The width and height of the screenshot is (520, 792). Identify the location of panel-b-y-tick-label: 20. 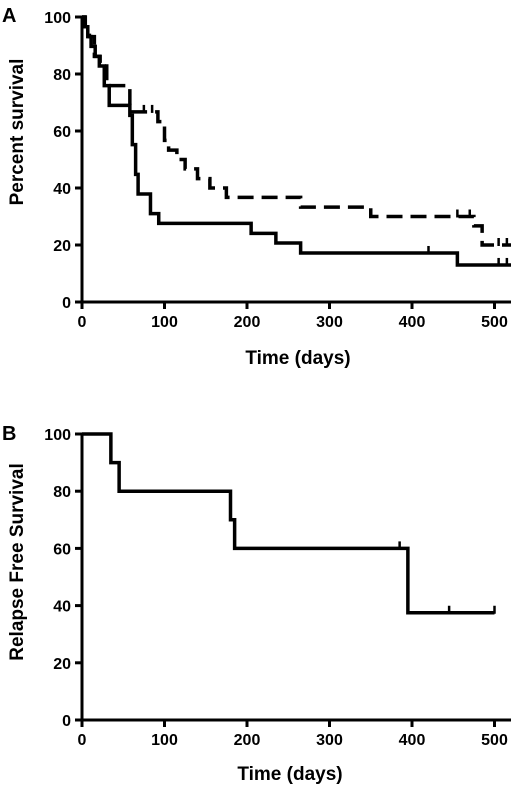
(62, 664).